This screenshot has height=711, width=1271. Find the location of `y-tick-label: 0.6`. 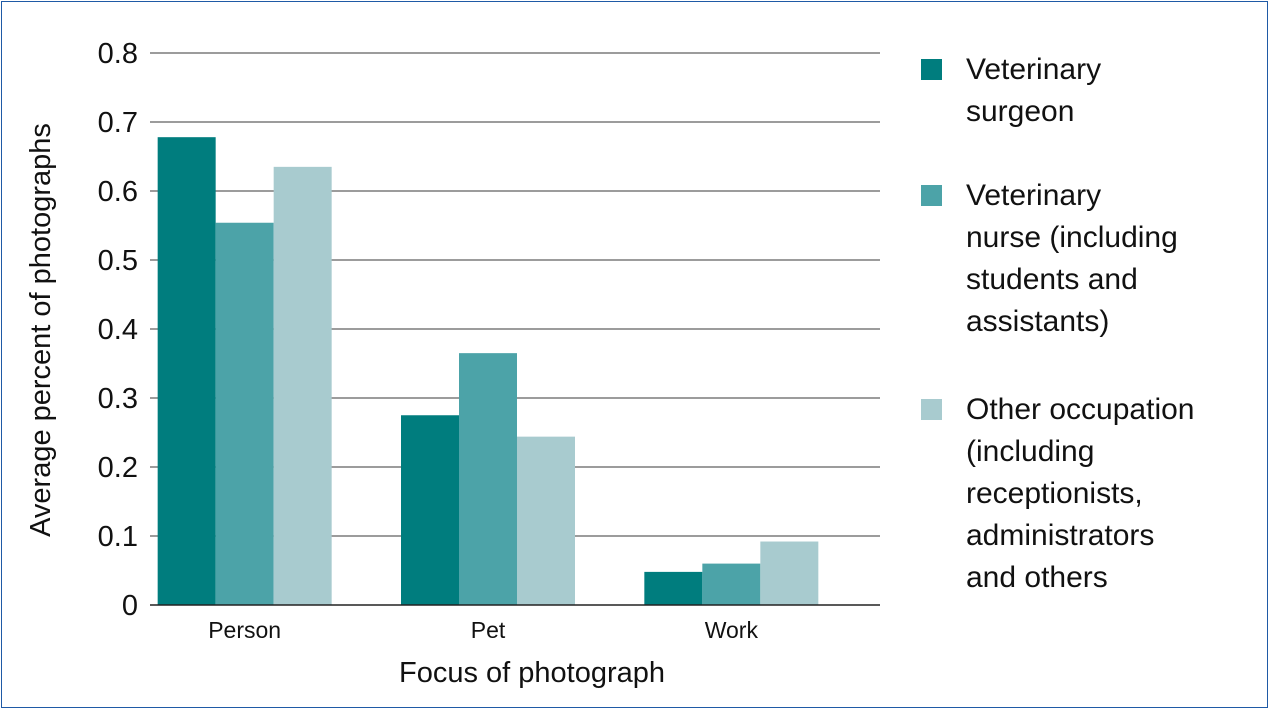

y-tick-label: 0.6 is located at coordinates (118, 192).